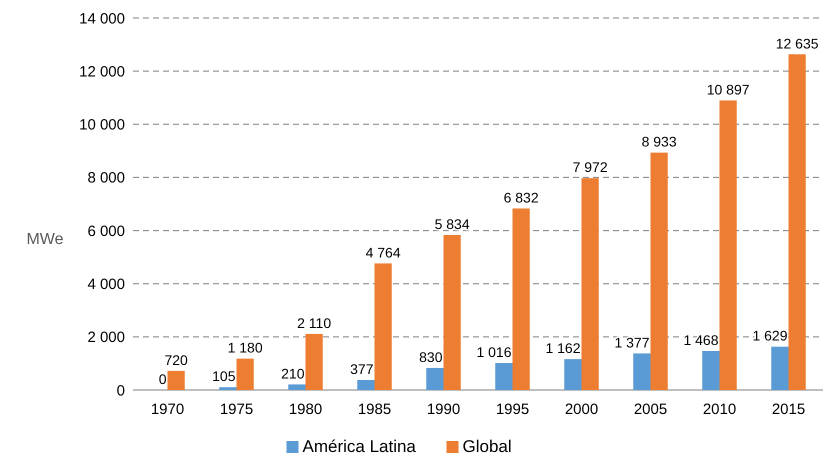 Image resolution: width=833 pixels, height=466 pixels. I want to click on y-tick-label: 4 000, so click(106, 284).